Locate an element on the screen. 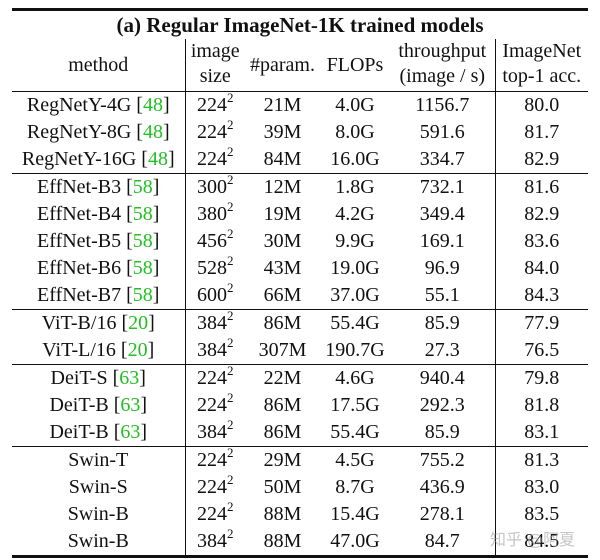 The image size is (600, 560). method-name: DeiT-S is located at coordinates (79, 378).